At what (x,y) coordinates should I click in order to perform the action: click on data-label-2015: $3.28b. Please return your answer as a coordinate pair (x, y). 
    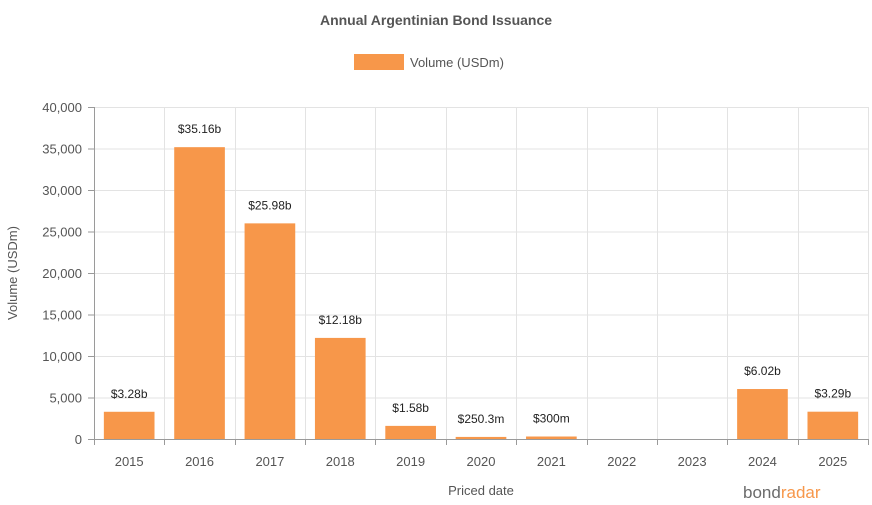
    Looking at the image, I should click on (129, 394).